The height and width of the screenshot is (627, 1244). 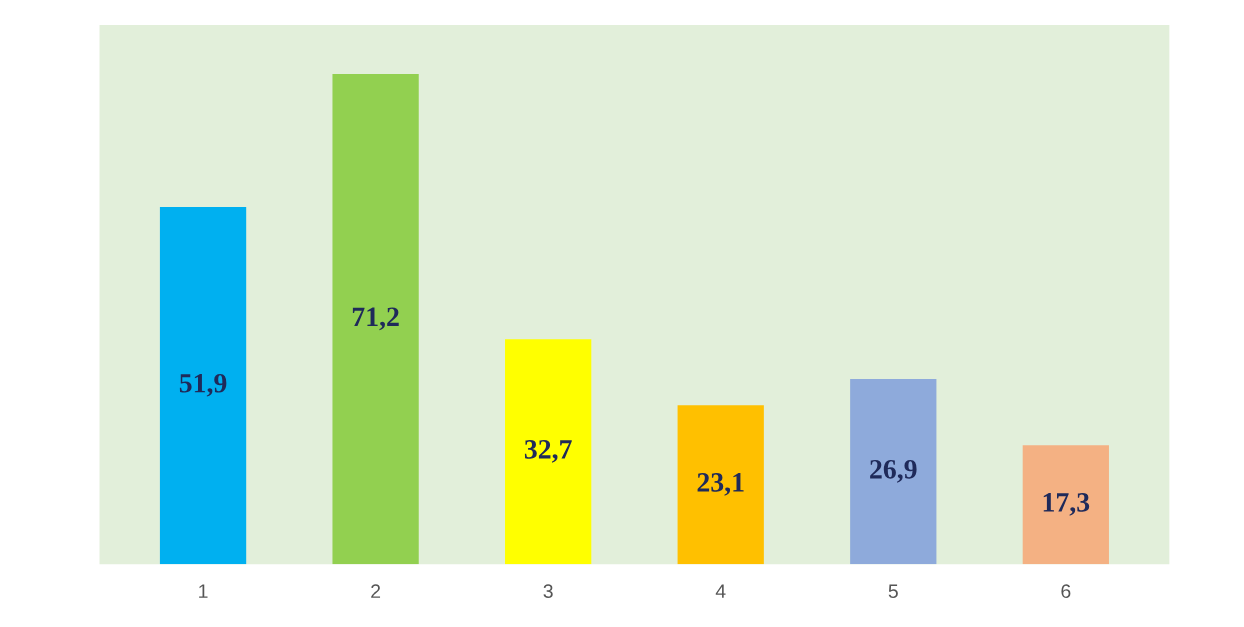 I want to click on data-label: 71,2, so click(x=375, y=319).